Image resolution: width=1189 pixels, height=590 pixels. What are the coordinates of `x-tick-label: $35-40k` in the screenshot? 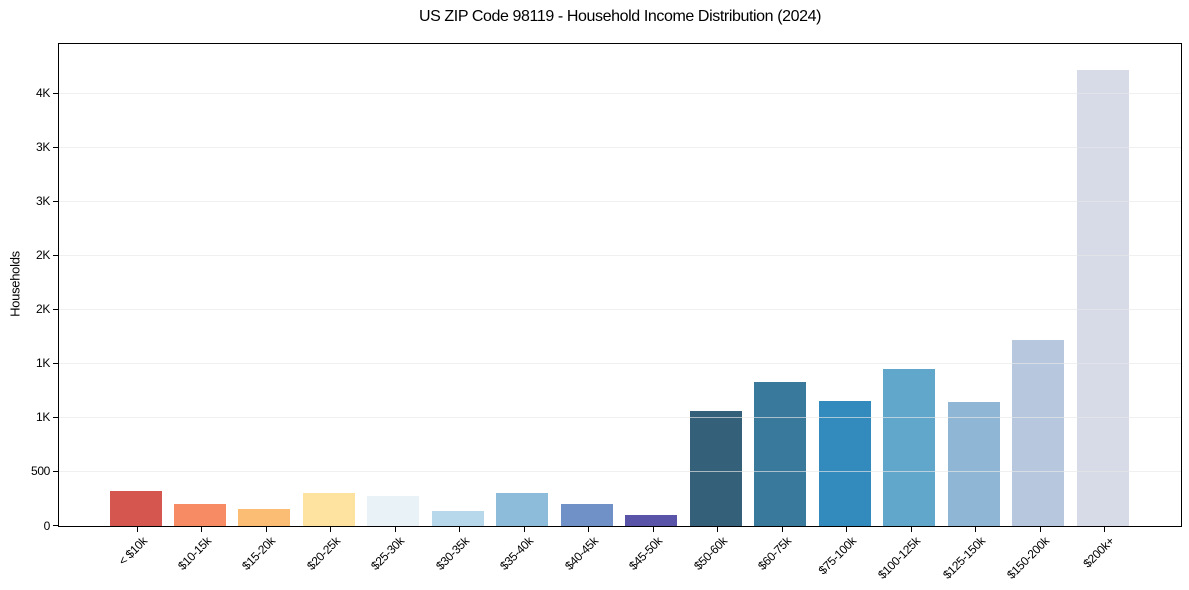 It's located at (517, 553).